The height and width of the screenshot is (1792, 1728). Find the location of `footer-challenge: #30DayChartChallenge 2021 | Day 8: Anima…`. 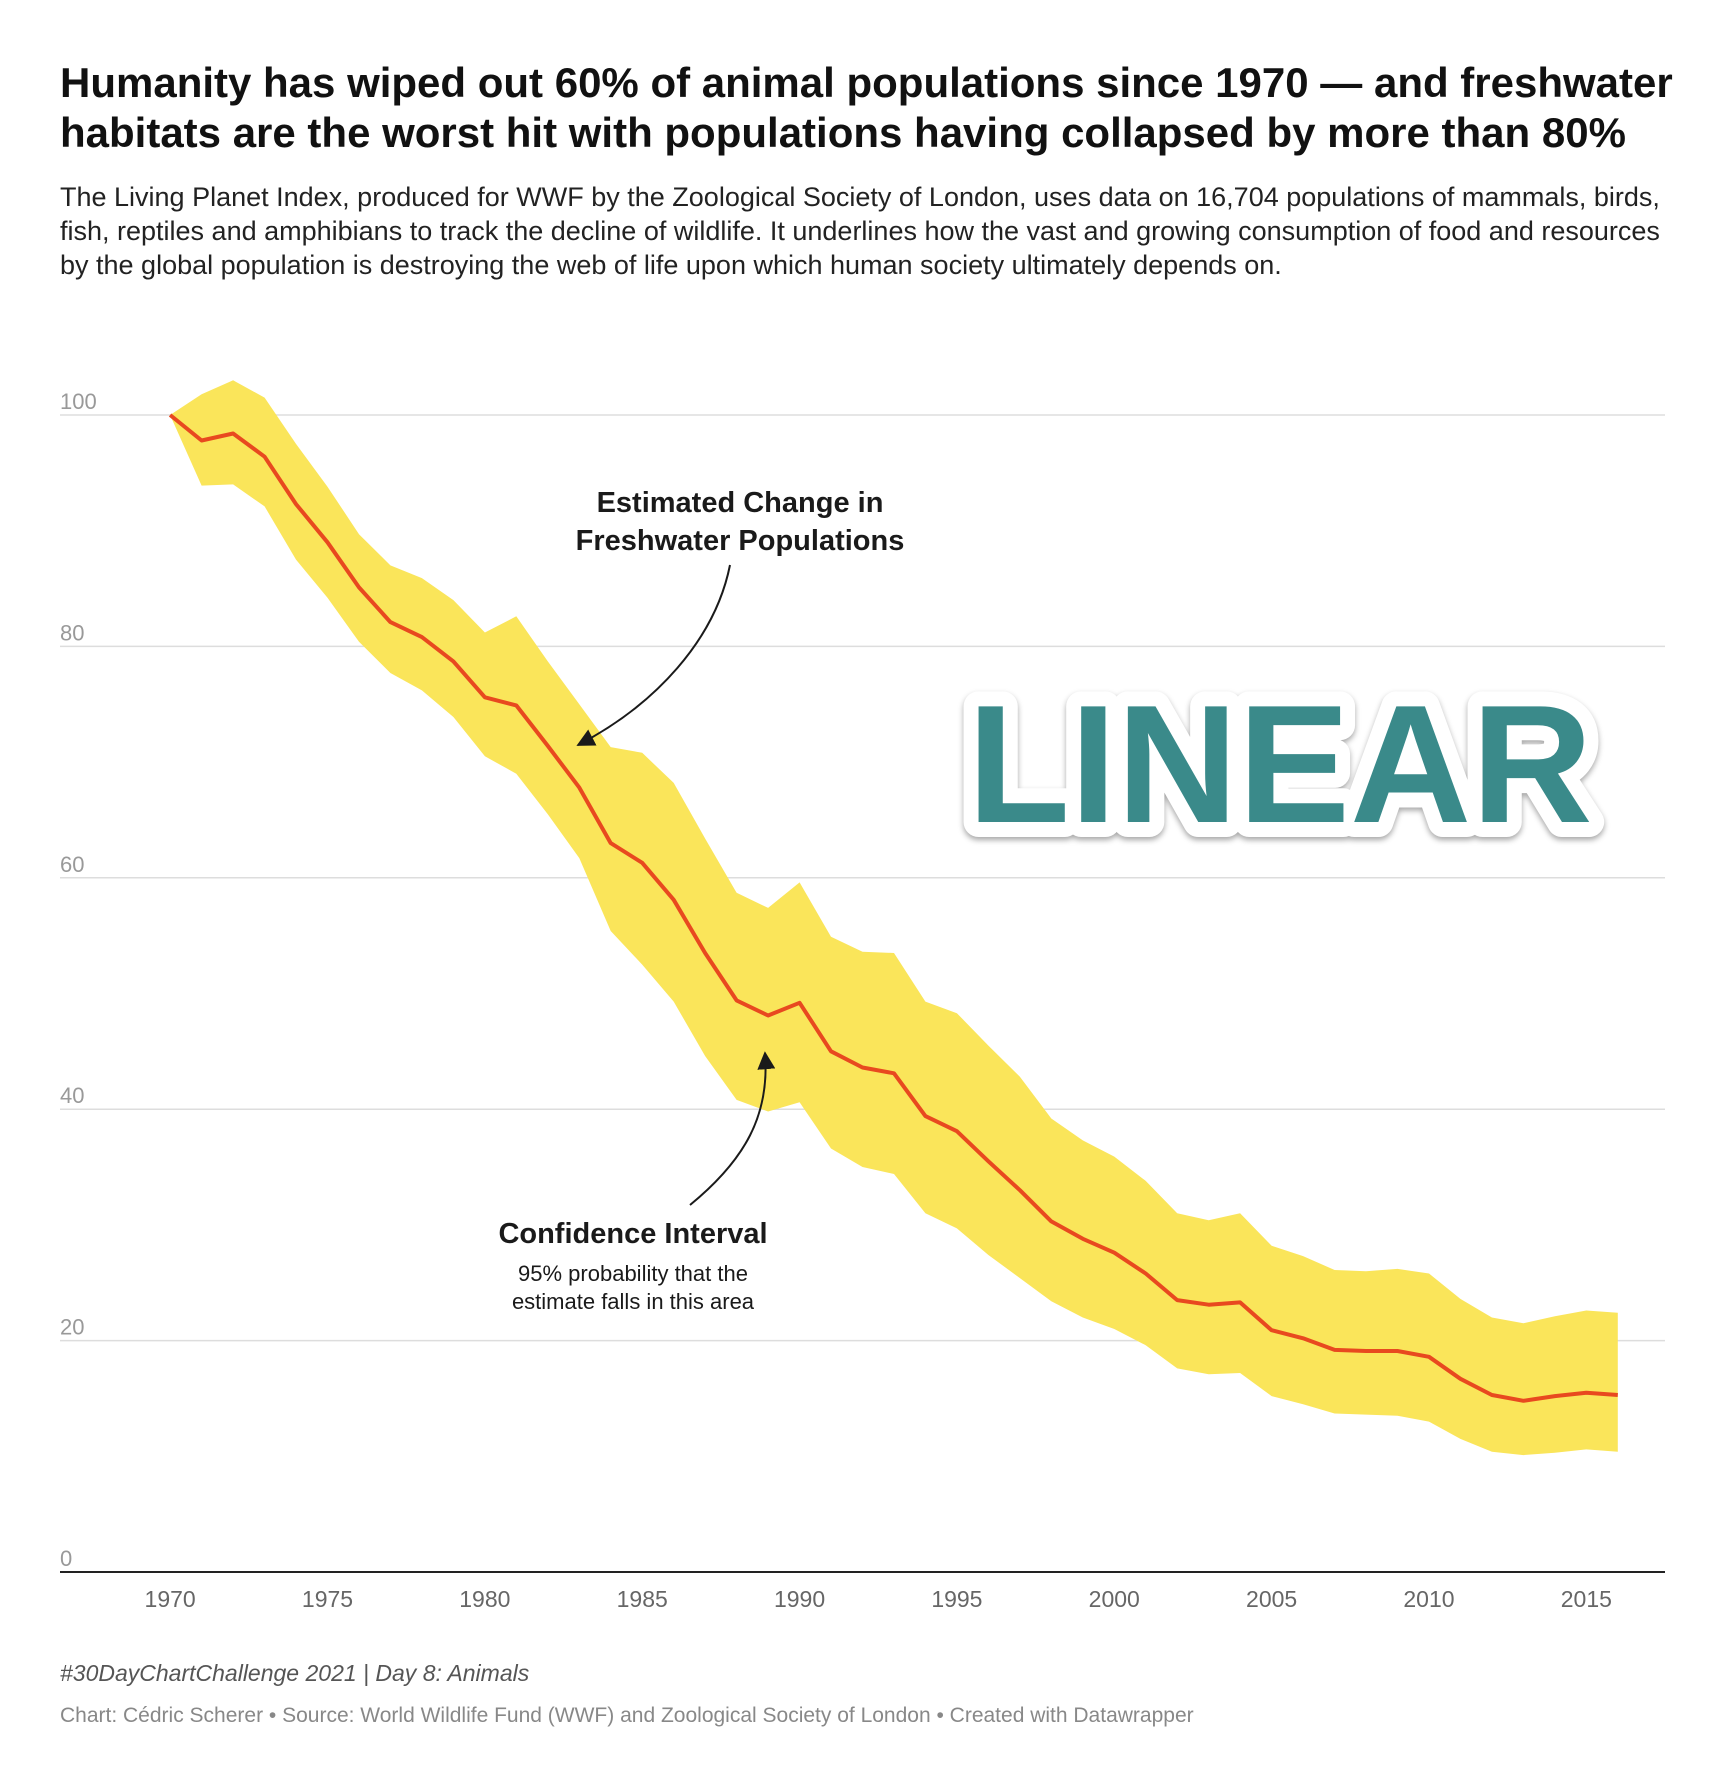

footer-challenge: #30DayChartChallenge 2021 | Day 8: Anima… is located at coordinates (295, 1673).